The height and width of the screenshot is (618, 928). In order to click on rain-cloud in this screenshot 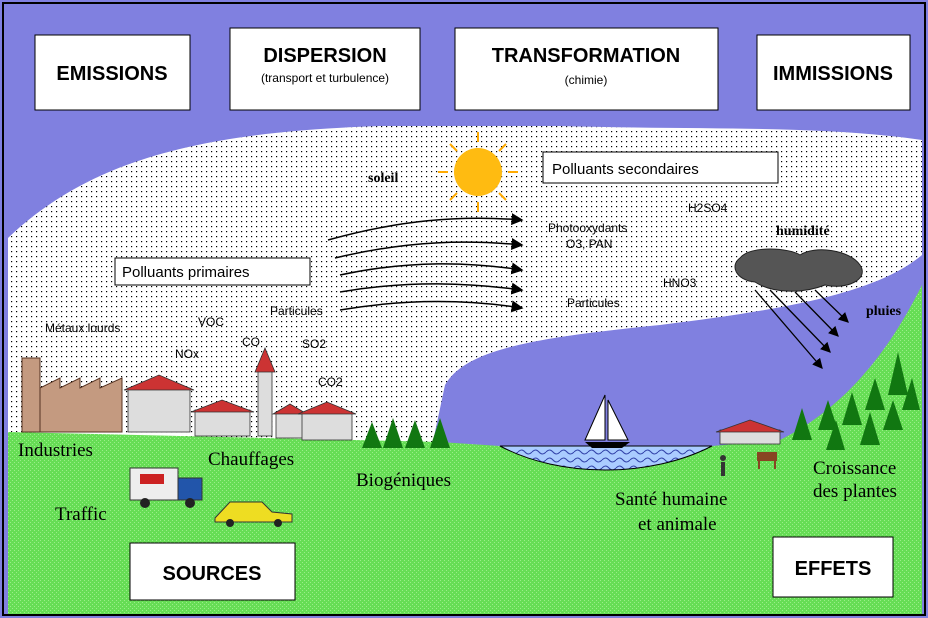, I will do `click(798, 270)`.